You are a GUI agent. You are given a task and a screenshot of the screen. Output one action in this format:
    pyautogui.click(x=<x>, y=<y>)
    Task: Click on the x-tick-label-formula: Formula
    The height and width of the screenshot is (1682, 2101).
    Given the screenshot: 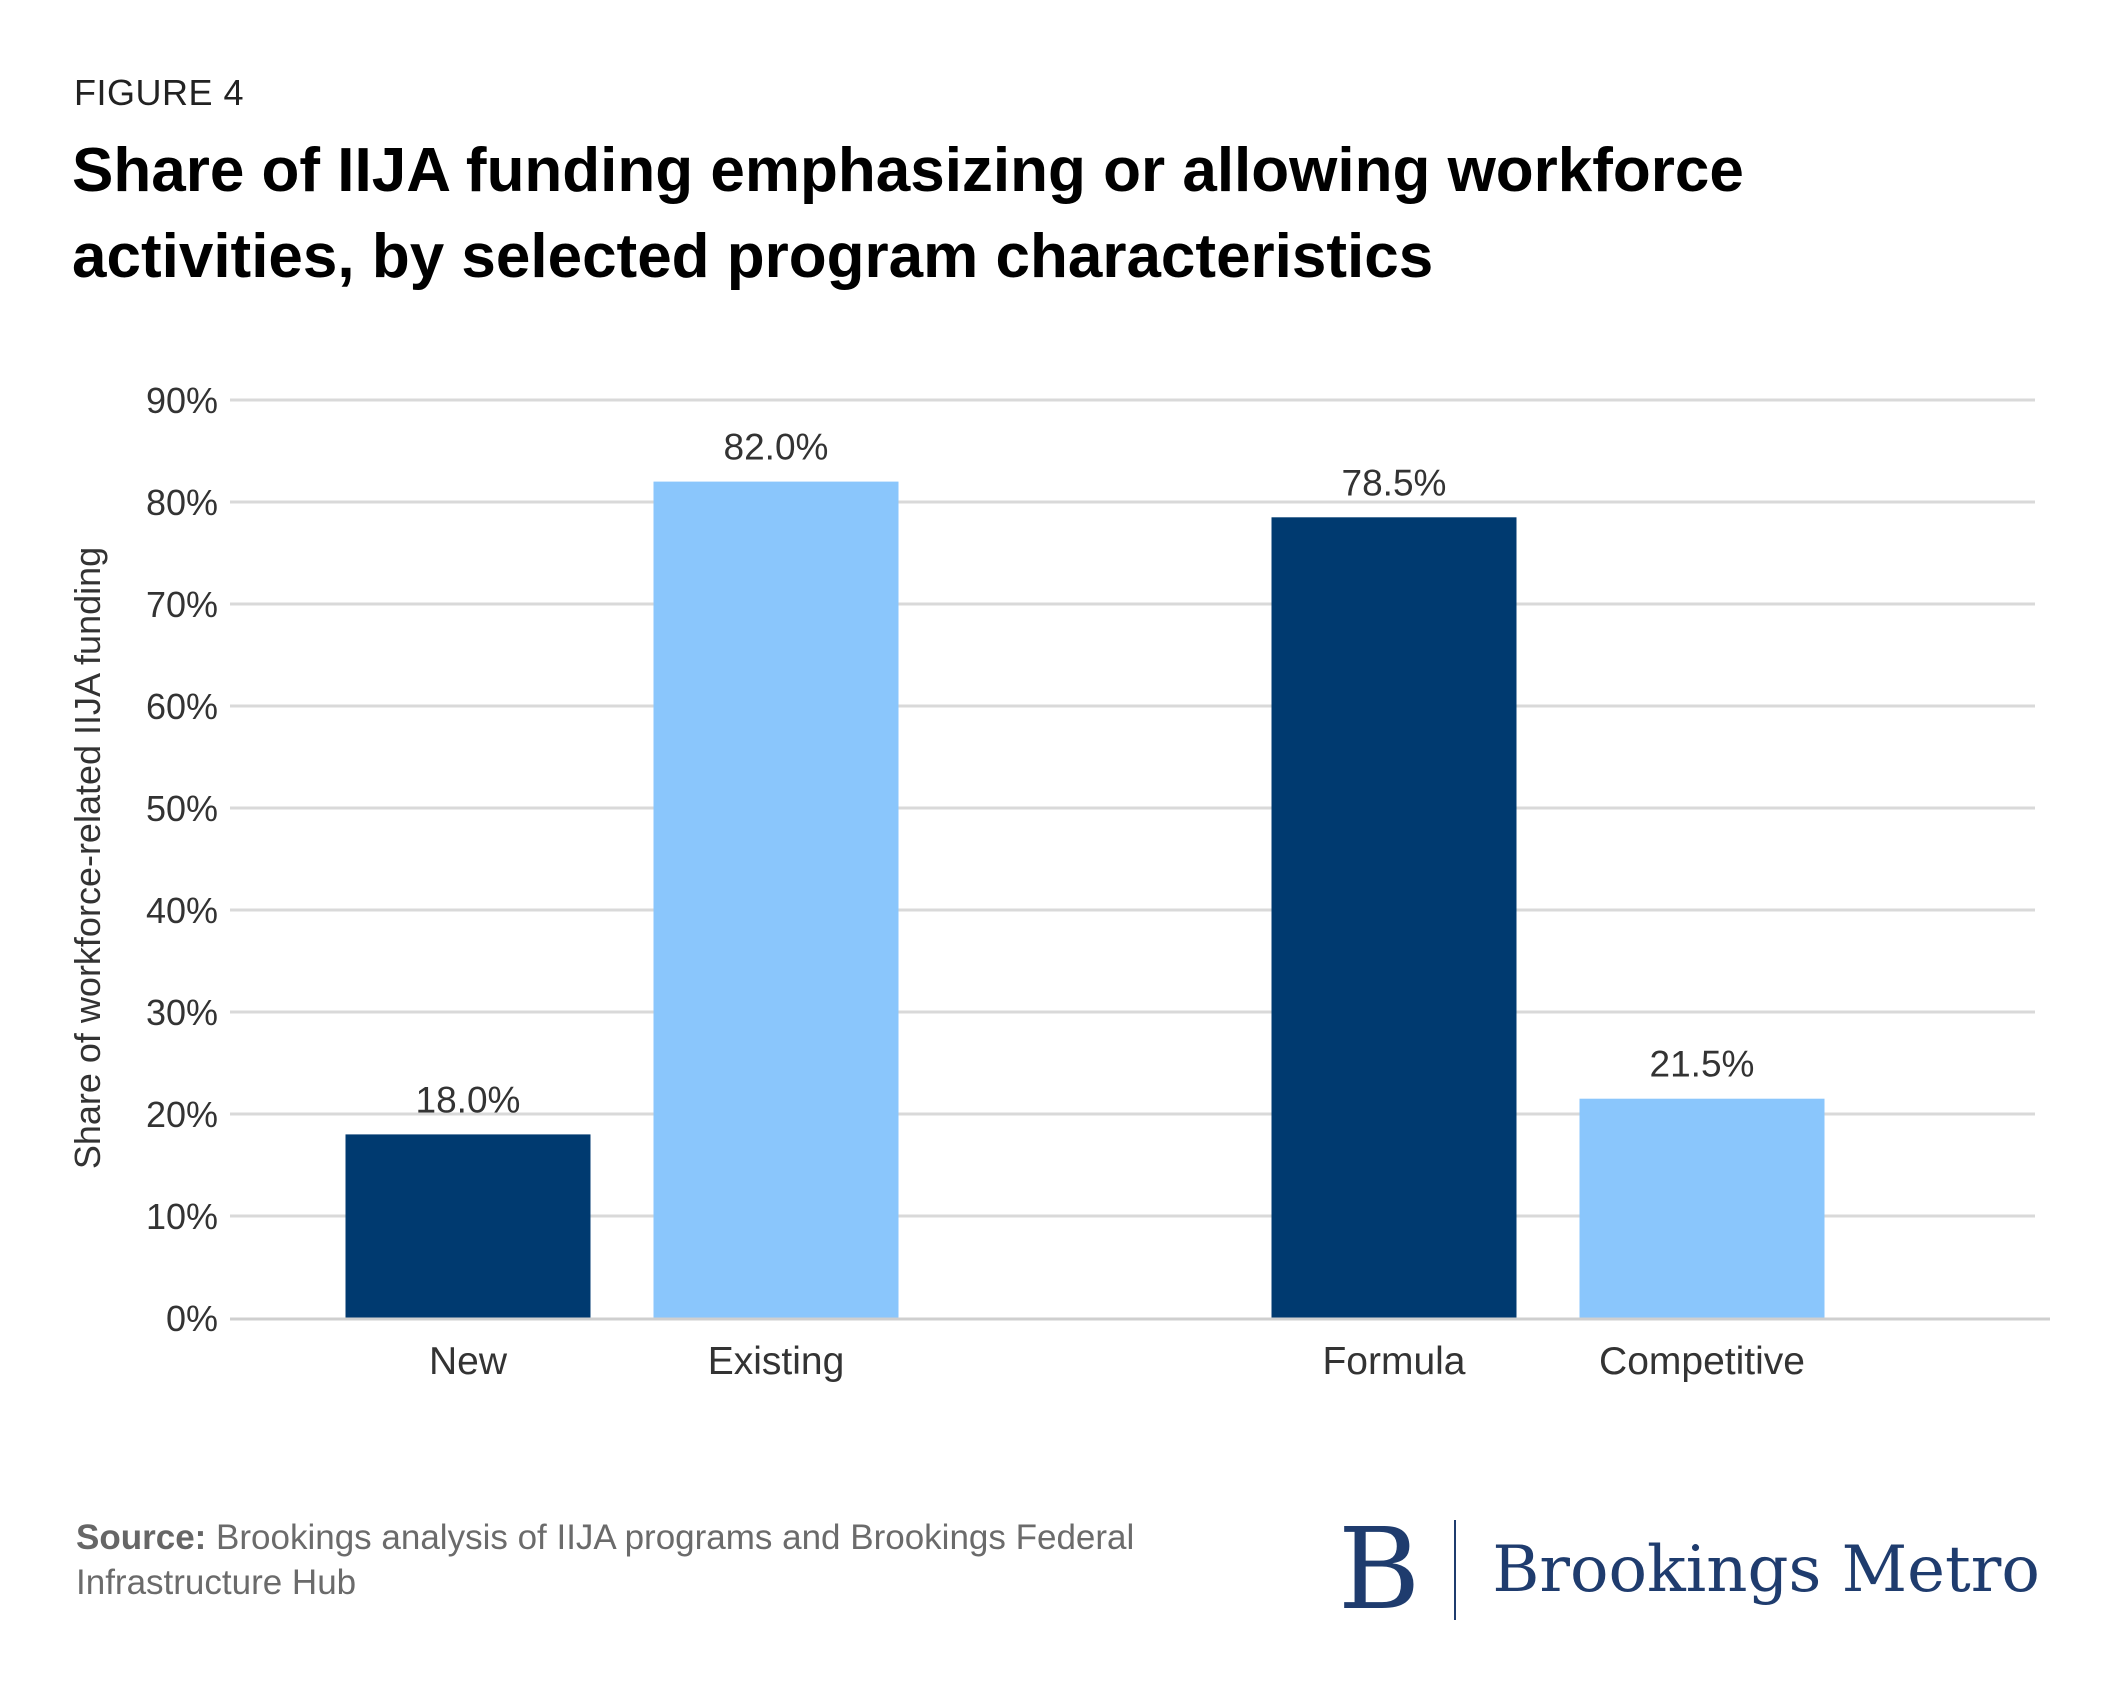 What is the action you would take?
    pyautogui.click(x=1393, y=1361)
    